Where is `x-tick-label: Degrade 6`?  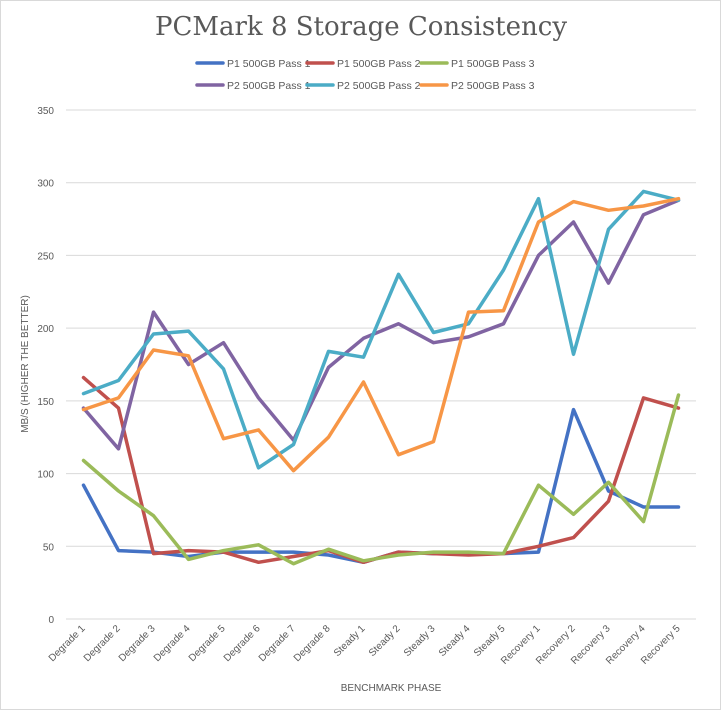 x-tick-label: Degrade 6 is located at coordinates (242, 643).